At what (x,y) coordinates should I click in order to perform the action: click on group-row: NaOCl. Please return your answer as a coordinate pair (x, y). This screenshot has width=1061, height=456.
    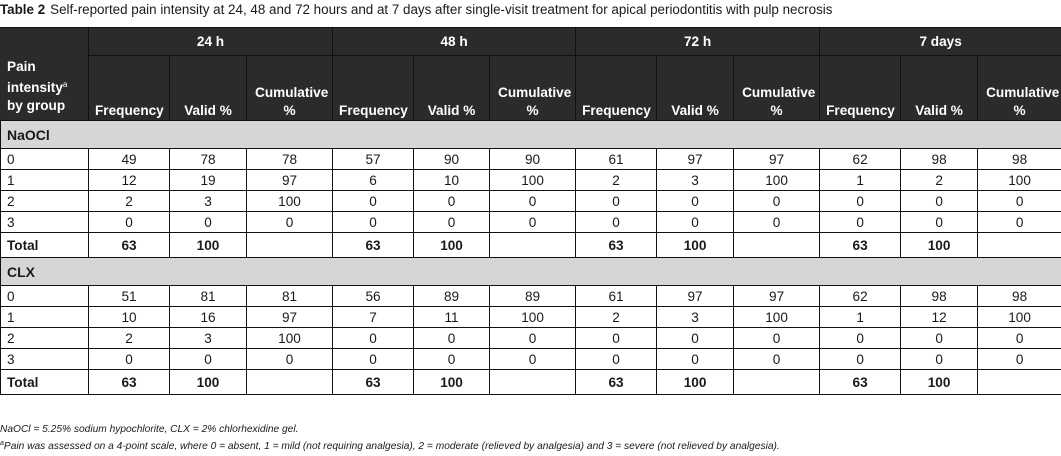
    Looking at the image, I should click on (530, 134).